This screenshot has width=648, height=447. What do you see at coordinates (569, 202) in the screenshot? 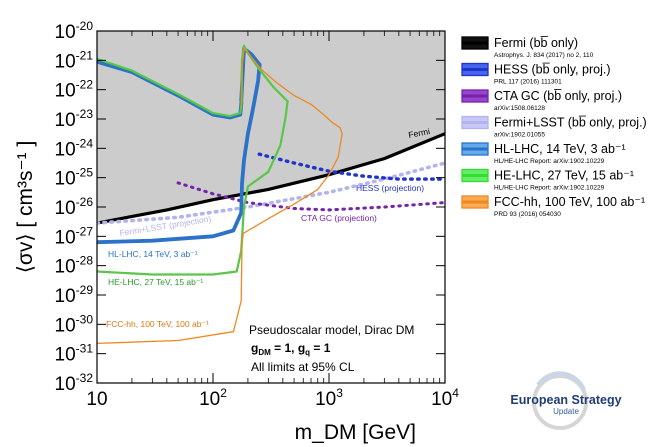
I see `legend-label: FCC-hh, 100 TeV, 100 ab⁻¹` at bounding box center [569, 202].